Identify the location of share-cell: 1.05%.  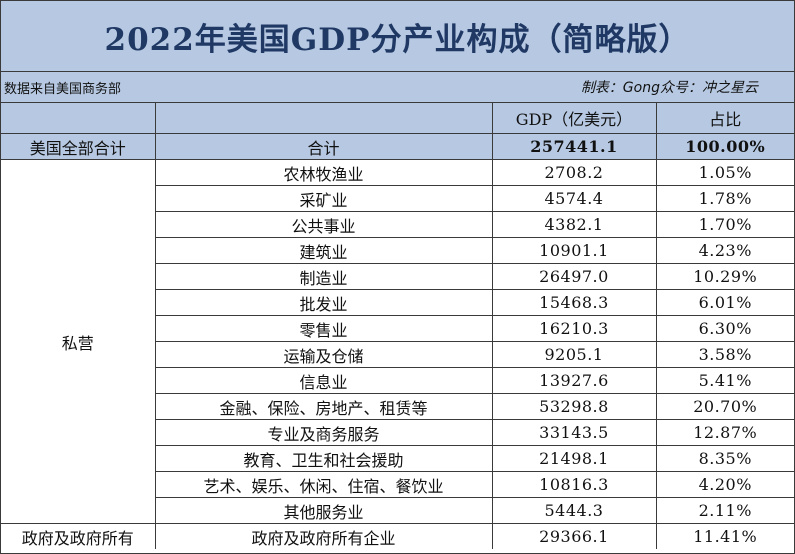
(724, 172).